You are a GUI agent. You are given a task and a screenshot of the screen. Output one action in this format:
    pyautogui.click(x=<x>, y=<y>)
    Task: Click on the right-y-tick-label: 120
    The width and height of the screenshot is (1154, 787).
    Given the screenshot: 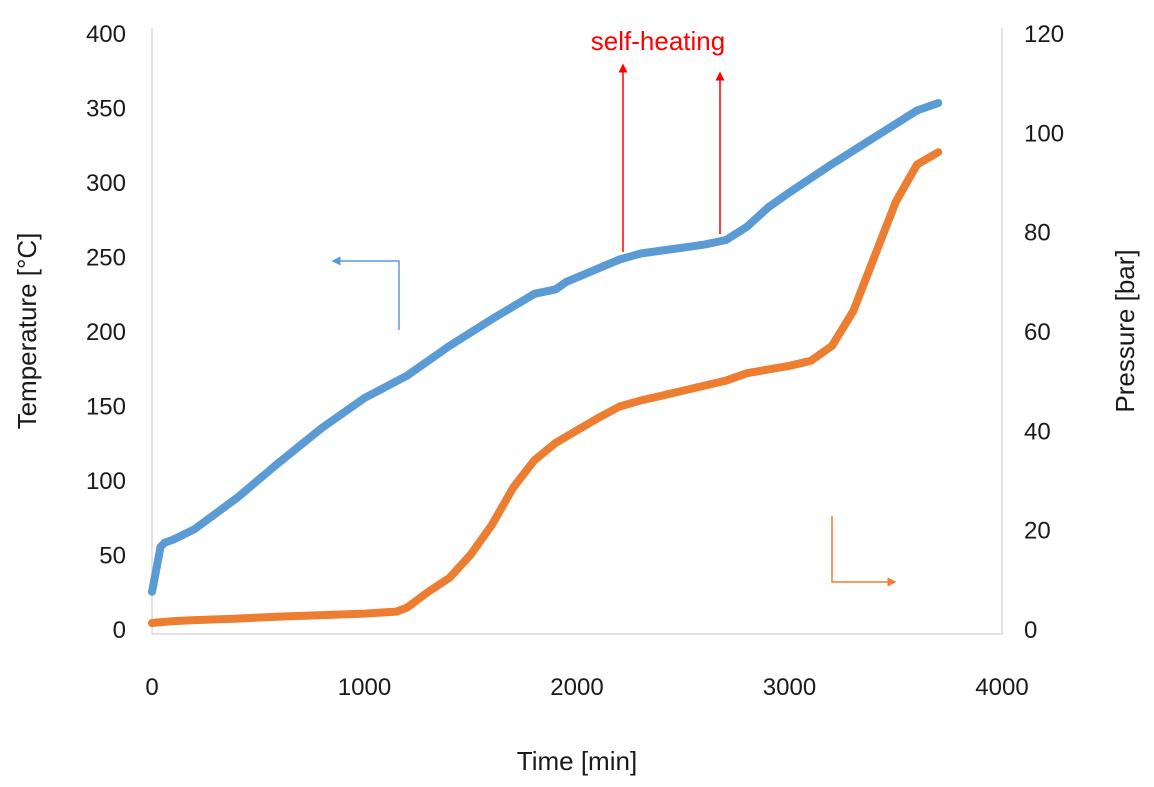 What is the action you would take?
    pyautogui.click(x=1044, y=34)
    